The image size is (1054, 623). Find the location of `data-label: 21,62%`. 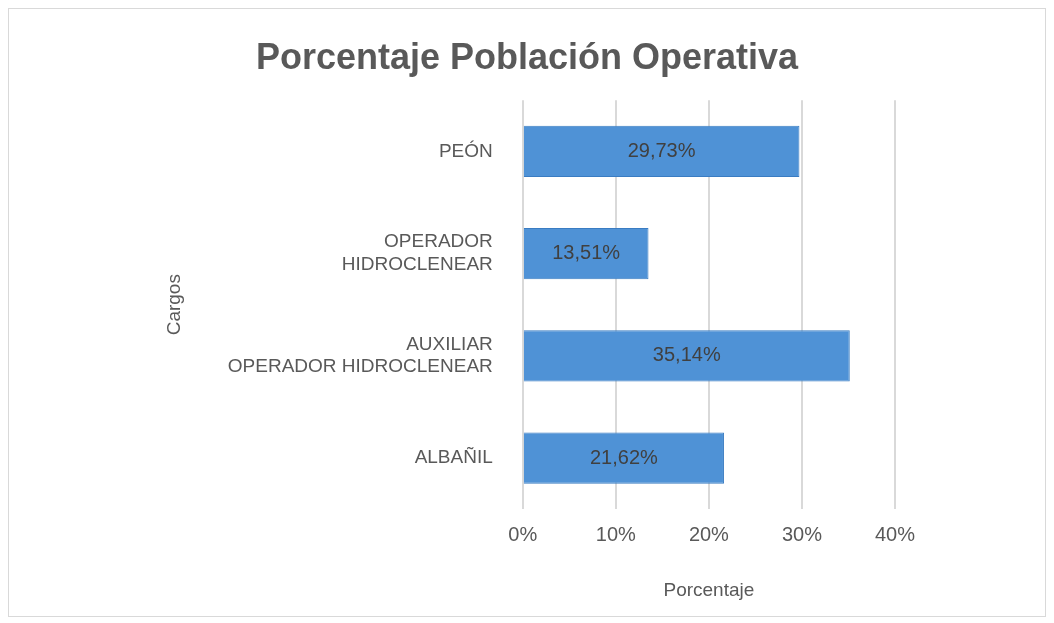

data-label: 21,62% is located at coordinates (624, 456).